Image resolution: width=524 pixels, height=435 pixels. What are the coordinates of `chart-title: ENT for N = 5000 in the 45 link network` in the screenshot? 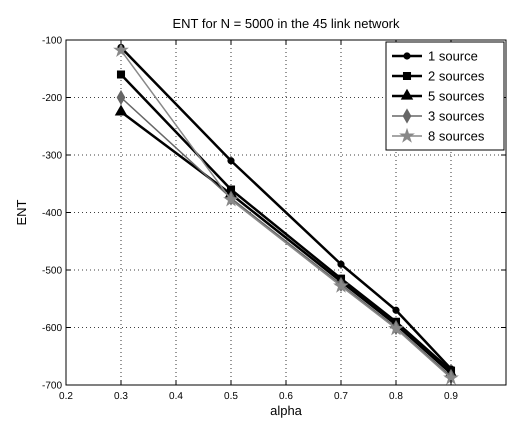 It's located at (286, 23).